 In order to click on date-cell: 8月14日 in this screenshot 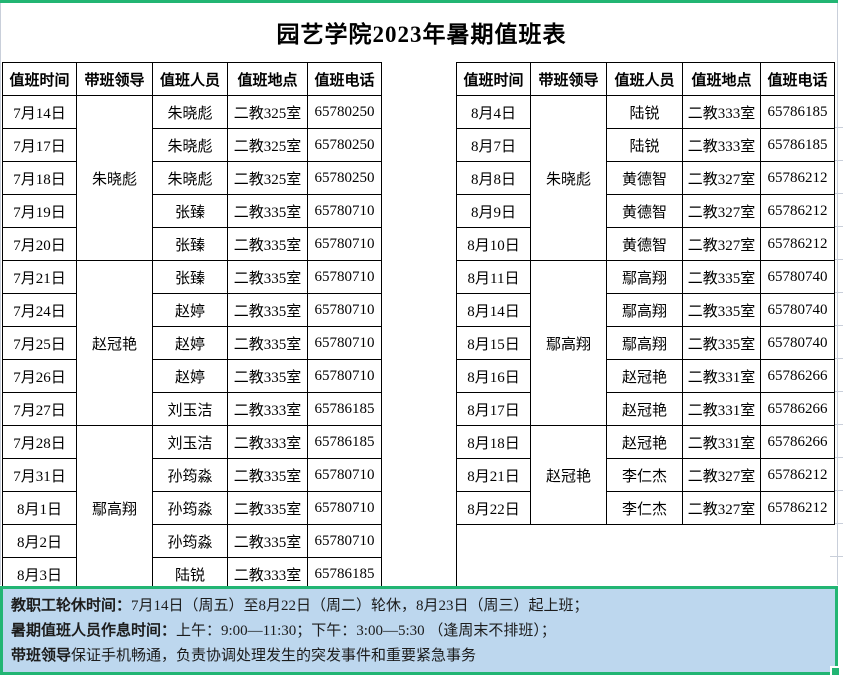, I will do `click(493, 310)`.